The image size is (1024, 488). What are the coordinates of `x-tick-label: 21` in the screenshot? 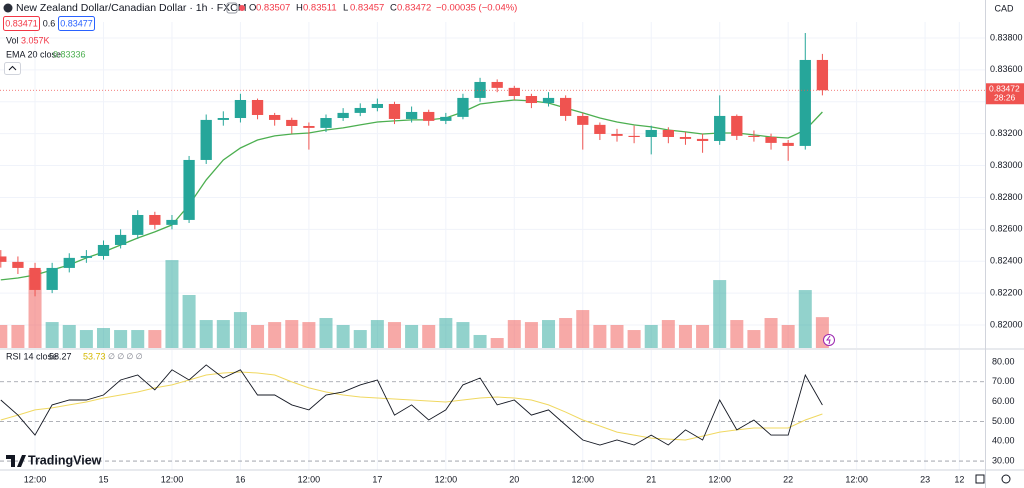 It's located at (651, 479).